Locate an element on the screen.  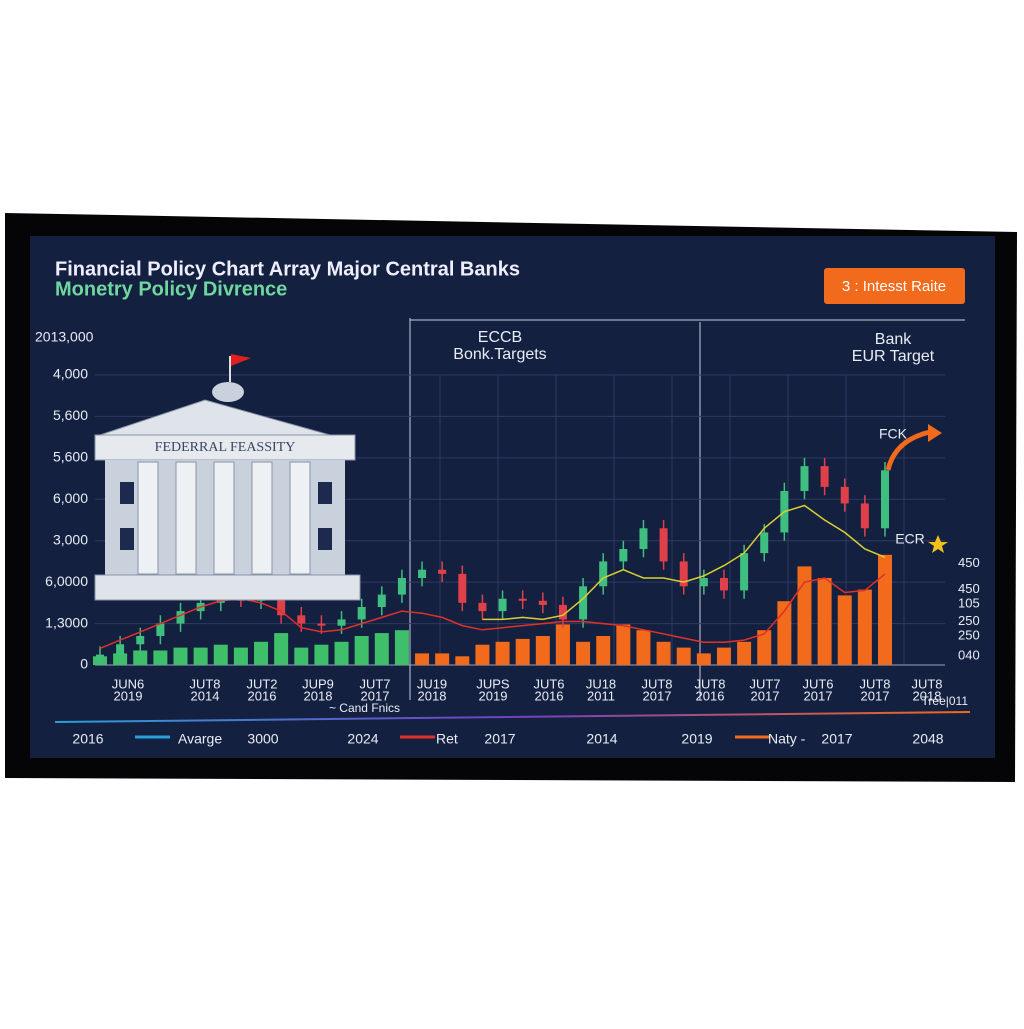
panel-label: Bank is located at coordinates (893, 339).